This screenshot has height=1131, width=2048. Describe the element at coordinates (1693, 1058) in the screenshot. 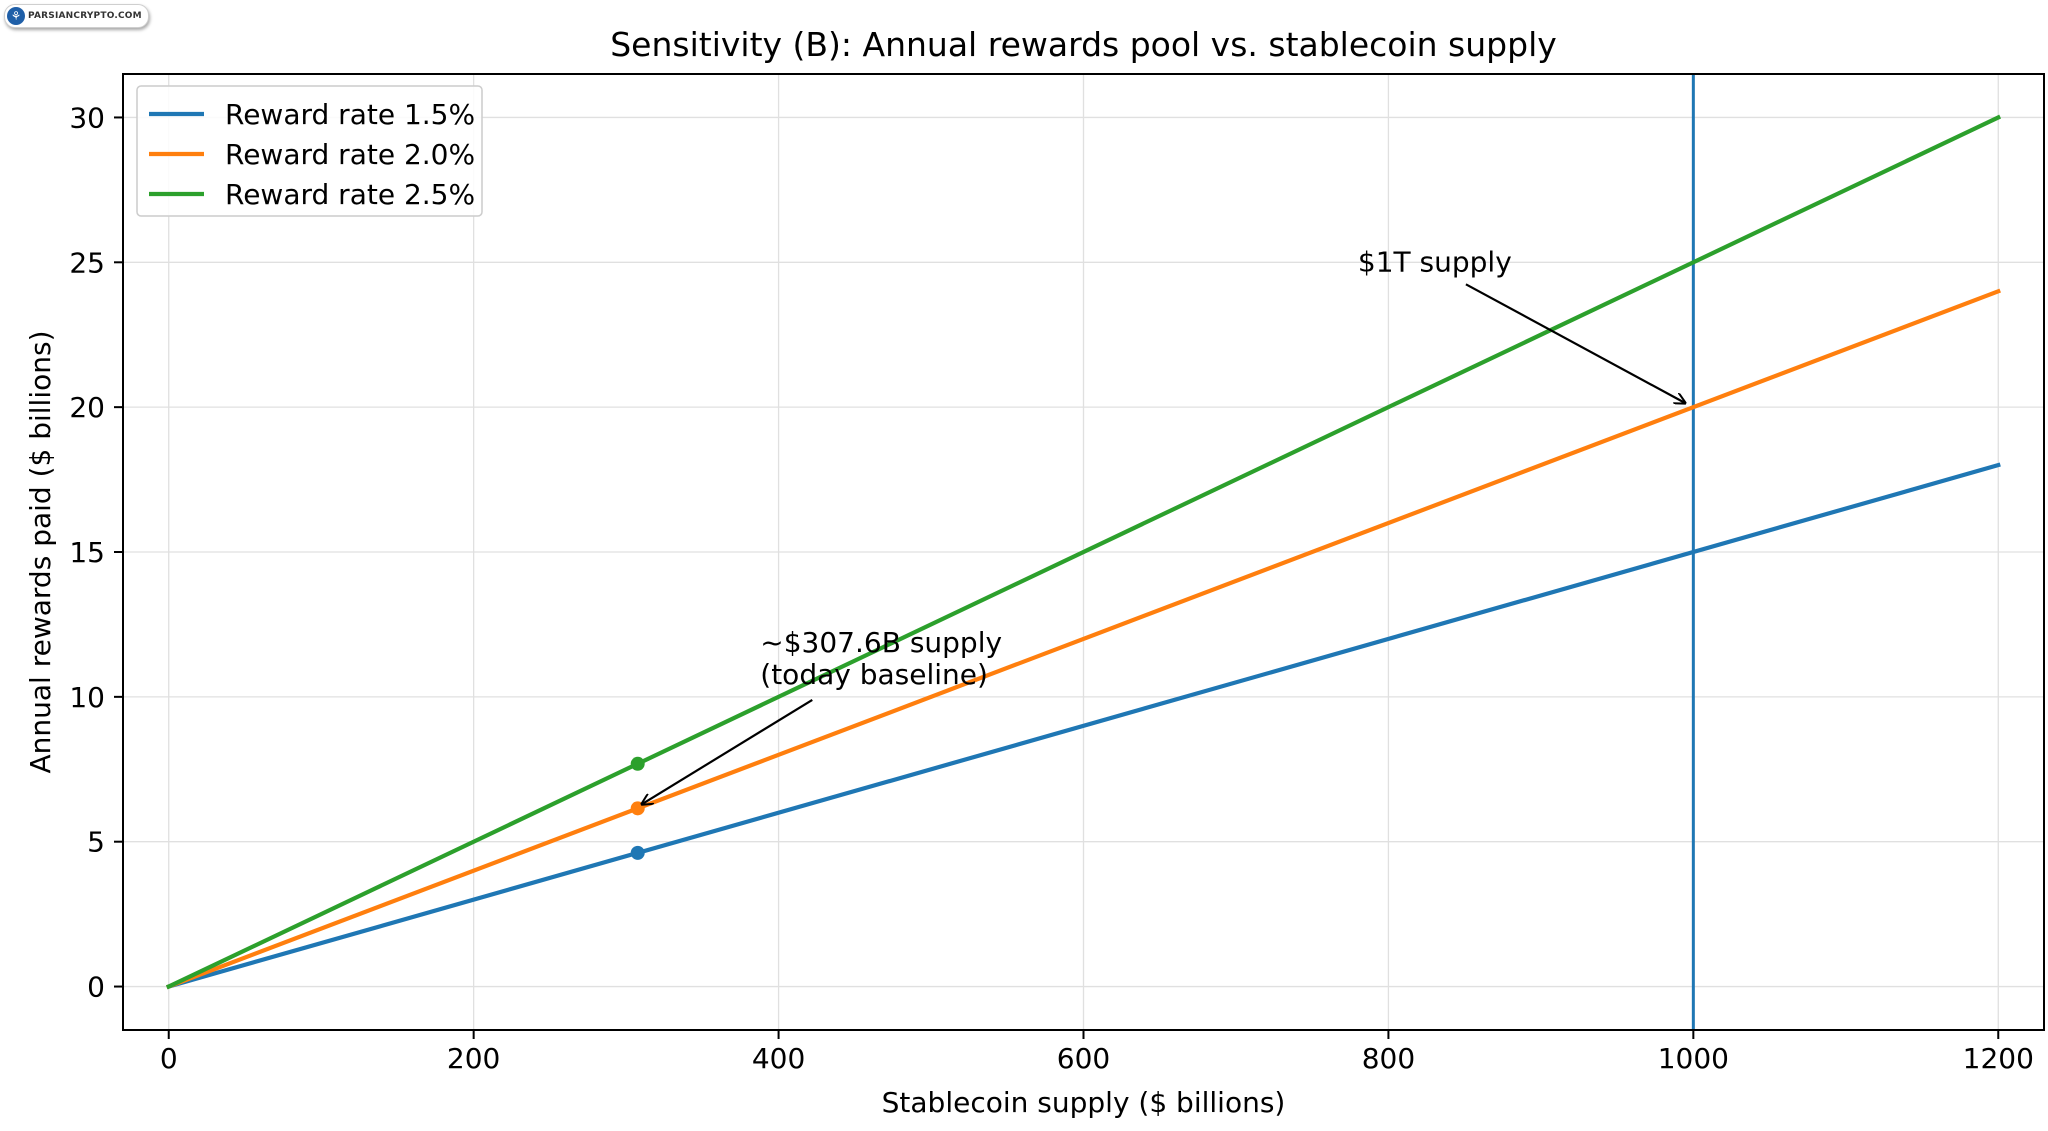

I see `x-tick-label: 1000` at that location.